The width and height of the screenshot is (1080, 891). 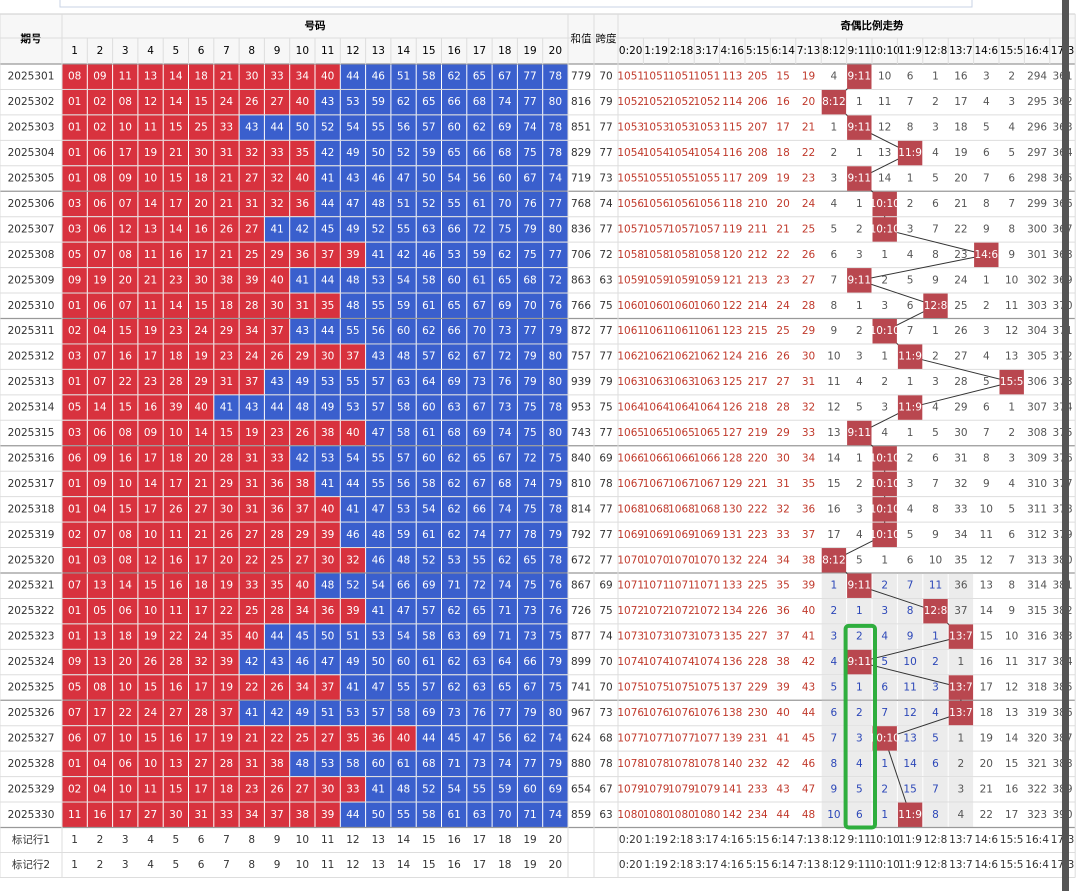 What do you see at coordinates (808, 128) in the screenshot?
I see `trend-value: 21` at bounding box center [808, 128].